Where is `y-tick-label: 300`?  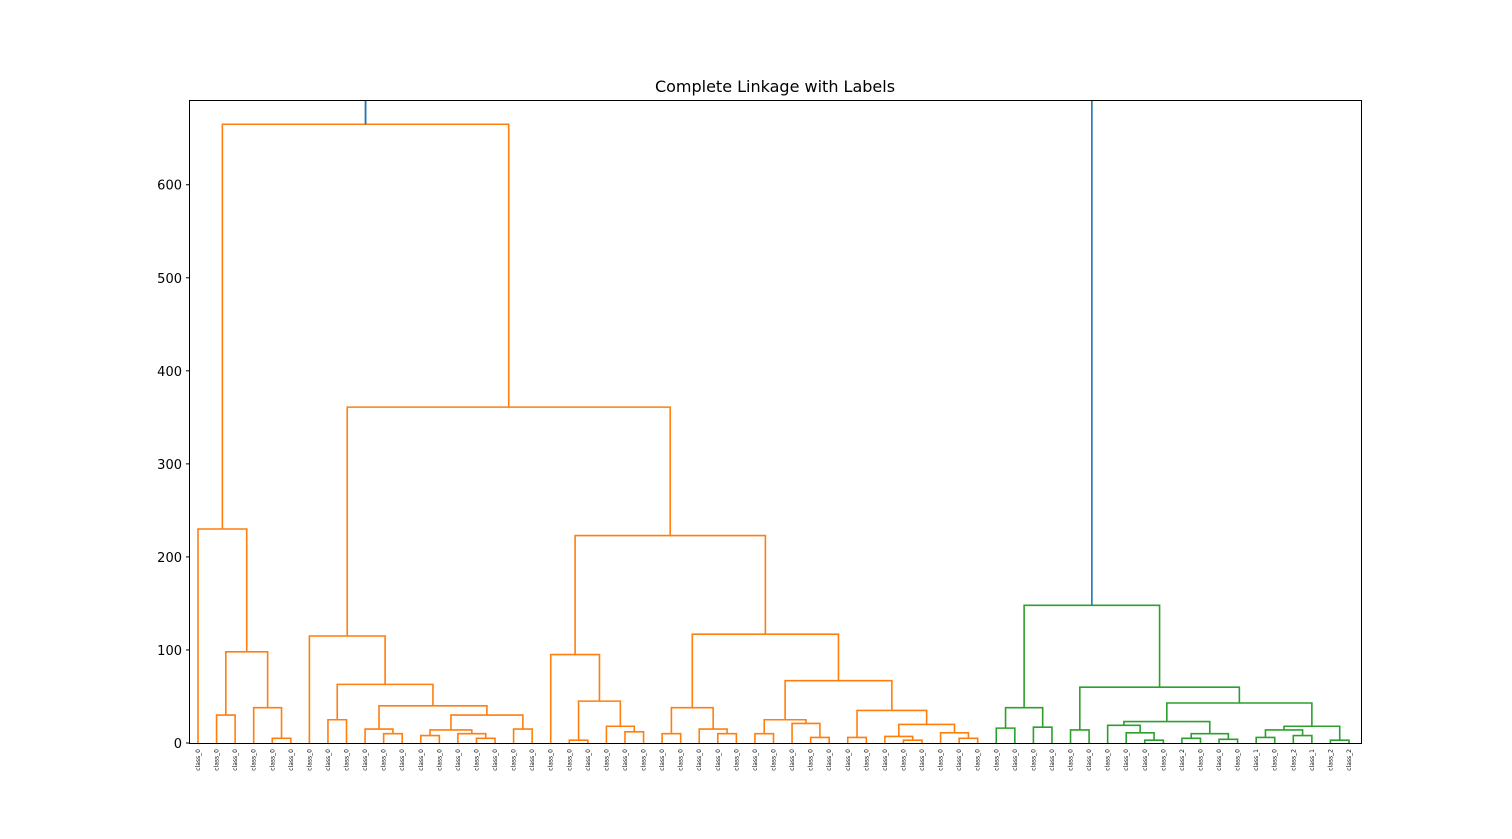 y-tick-label: 300 is located at coordinates (169, 465).